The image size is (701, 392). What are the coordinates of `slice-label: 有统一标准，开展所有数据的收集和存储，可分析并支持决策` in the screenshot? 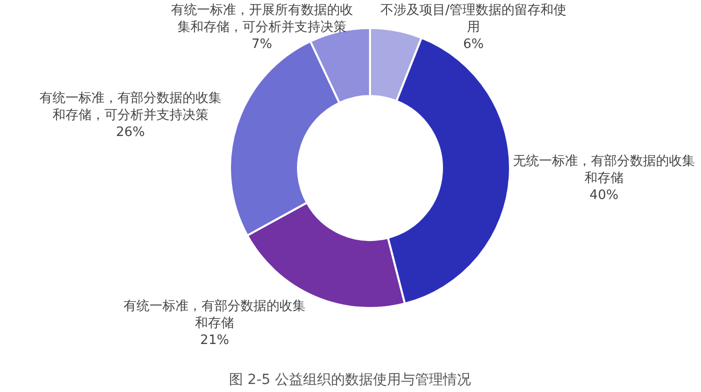 It's located at (262, 19).